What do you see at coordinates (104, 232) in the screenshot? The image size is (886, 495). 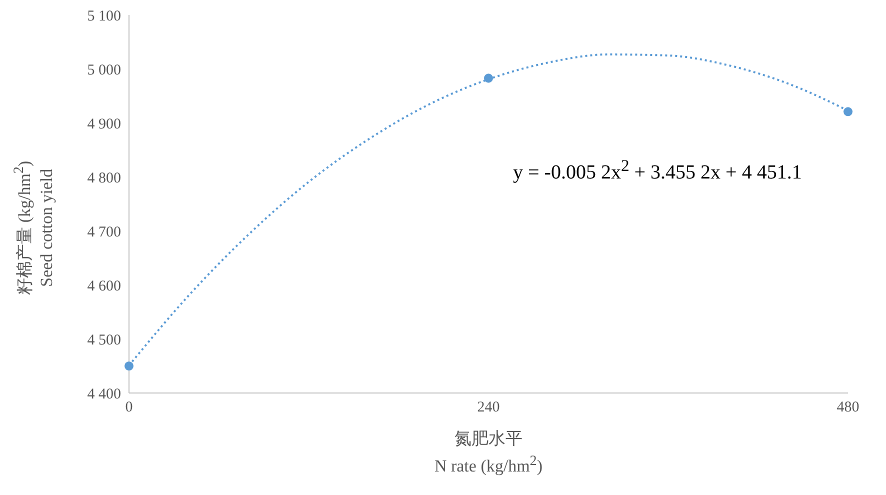 I see `y-tick-label: 4 700` at bounding box center [104, 232].